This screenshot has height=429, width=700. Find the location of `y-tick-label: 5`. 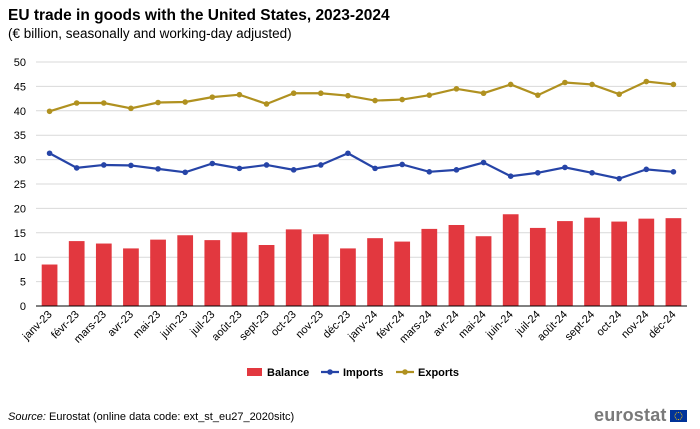

y-tick-label: 5 is located at coordinates (23, 283).